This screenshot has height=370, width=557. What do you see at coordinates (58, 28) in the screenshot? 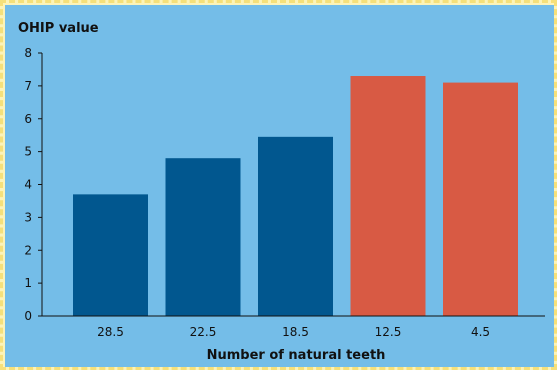
I see `y-axis-label: OHIP value` at bounding box center [58, 28].